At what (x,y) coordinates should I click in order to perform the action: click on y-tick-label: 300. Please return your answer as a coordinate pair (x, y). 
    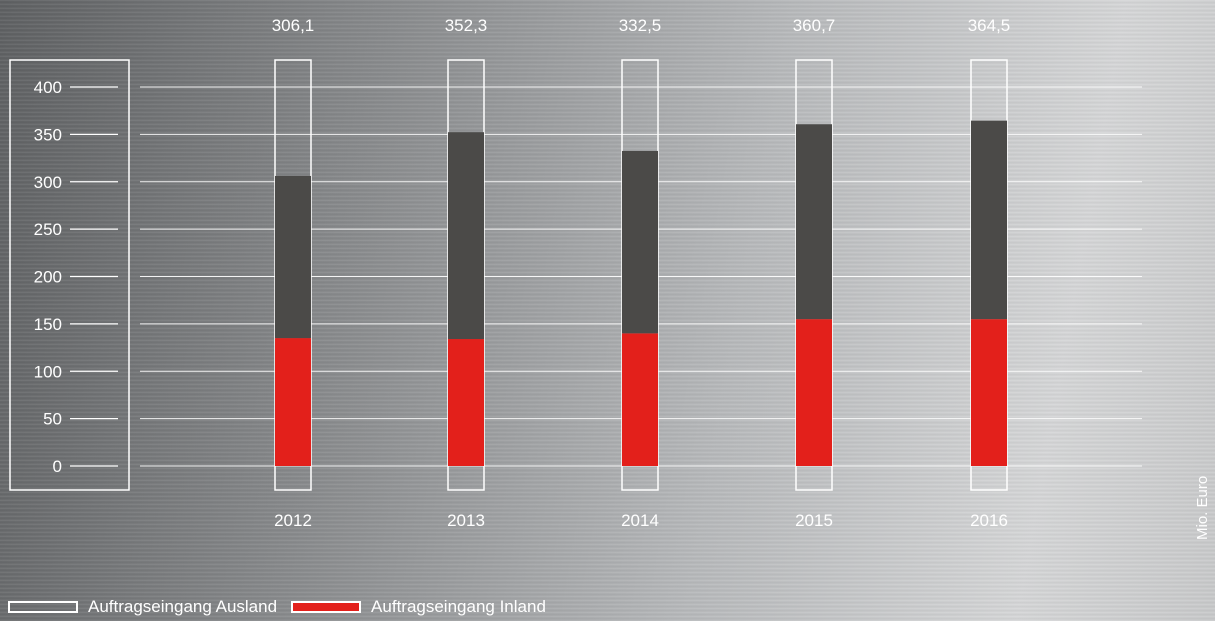
    Looking at the image, I should click on (48, 182).